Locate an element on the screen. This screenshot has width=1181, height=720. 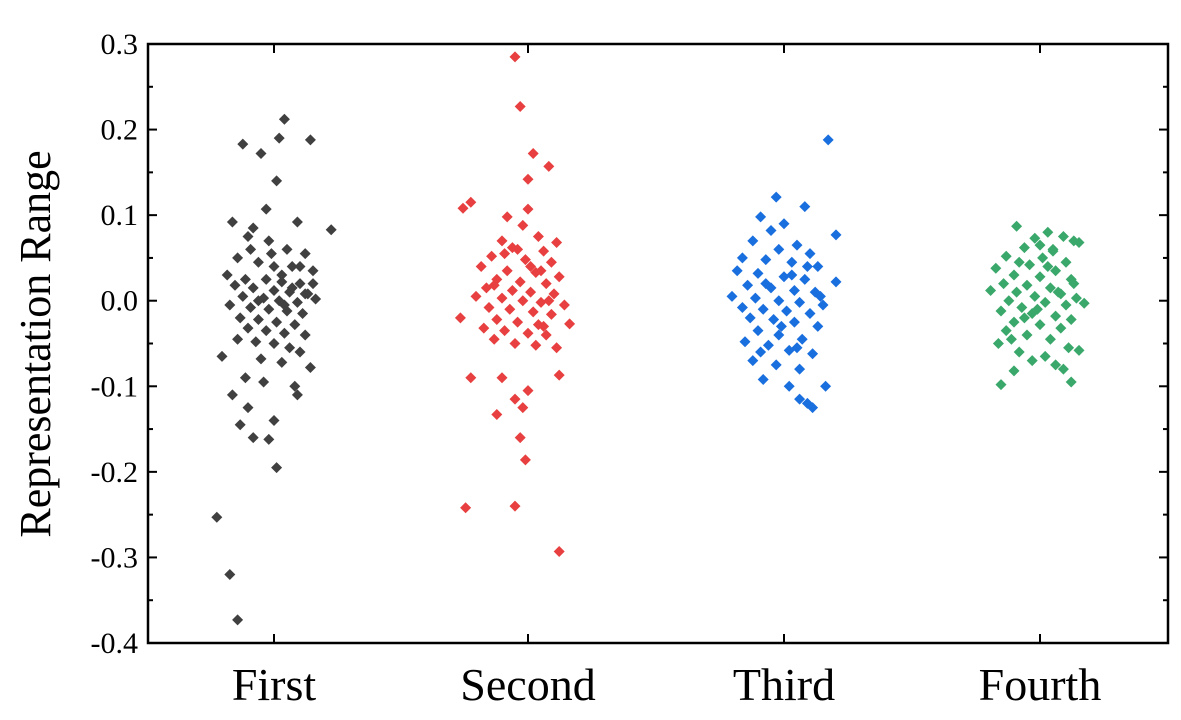
y-tick-label: 0.3 is located at coordinates (120, 44).